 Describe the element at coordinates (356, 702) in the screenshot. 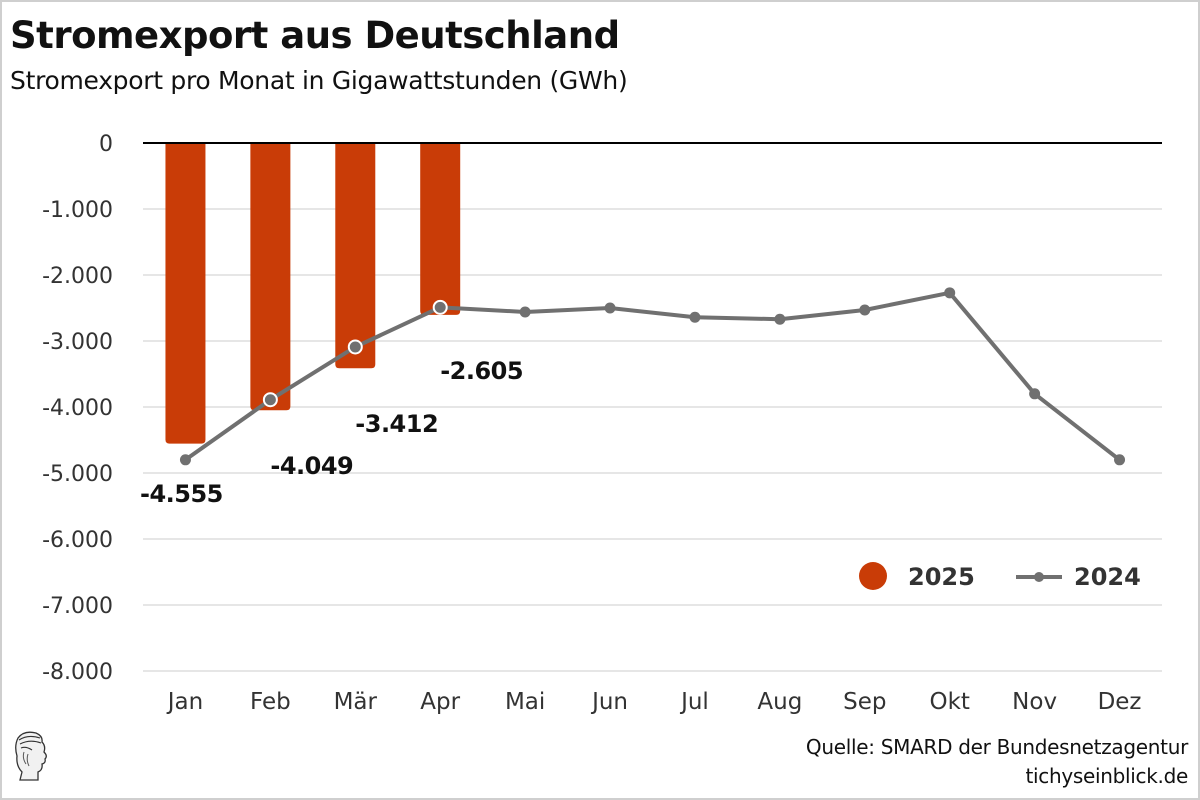

I see `x-tick-label: Mär` at that location.